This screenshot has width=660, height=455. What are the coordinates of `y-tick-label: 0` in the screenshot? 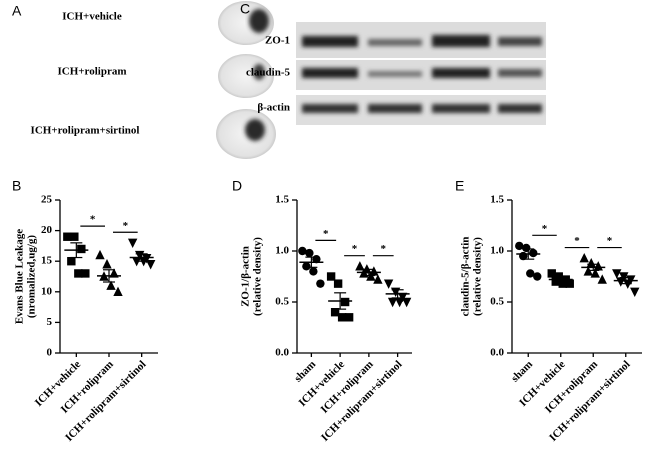 It's located at (50, 353).